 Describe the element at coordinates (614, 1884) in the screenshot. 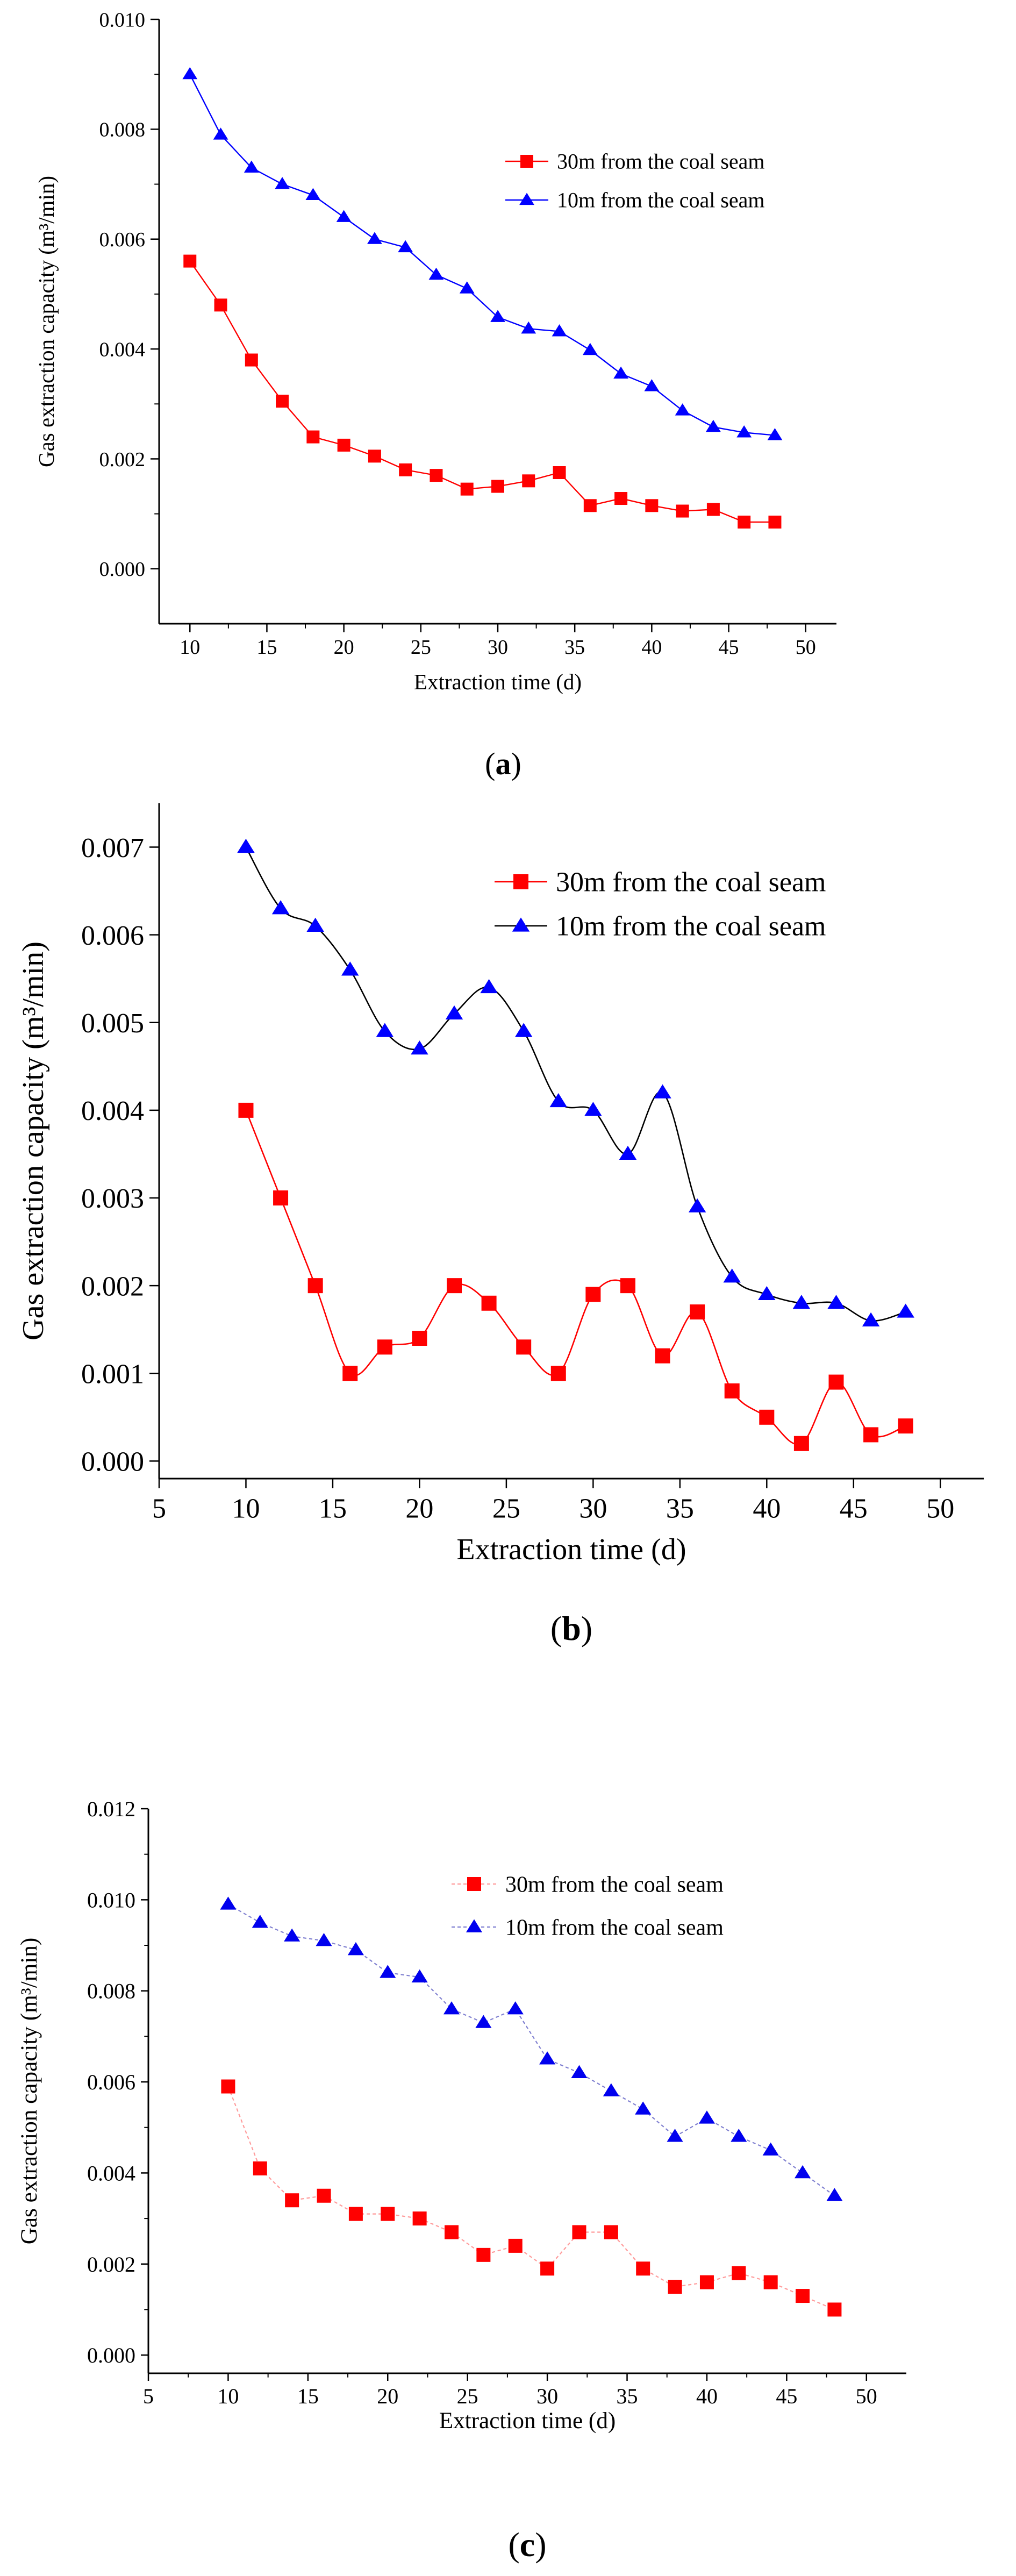

I see `legend-label: 30m from the coal seam` at that location.